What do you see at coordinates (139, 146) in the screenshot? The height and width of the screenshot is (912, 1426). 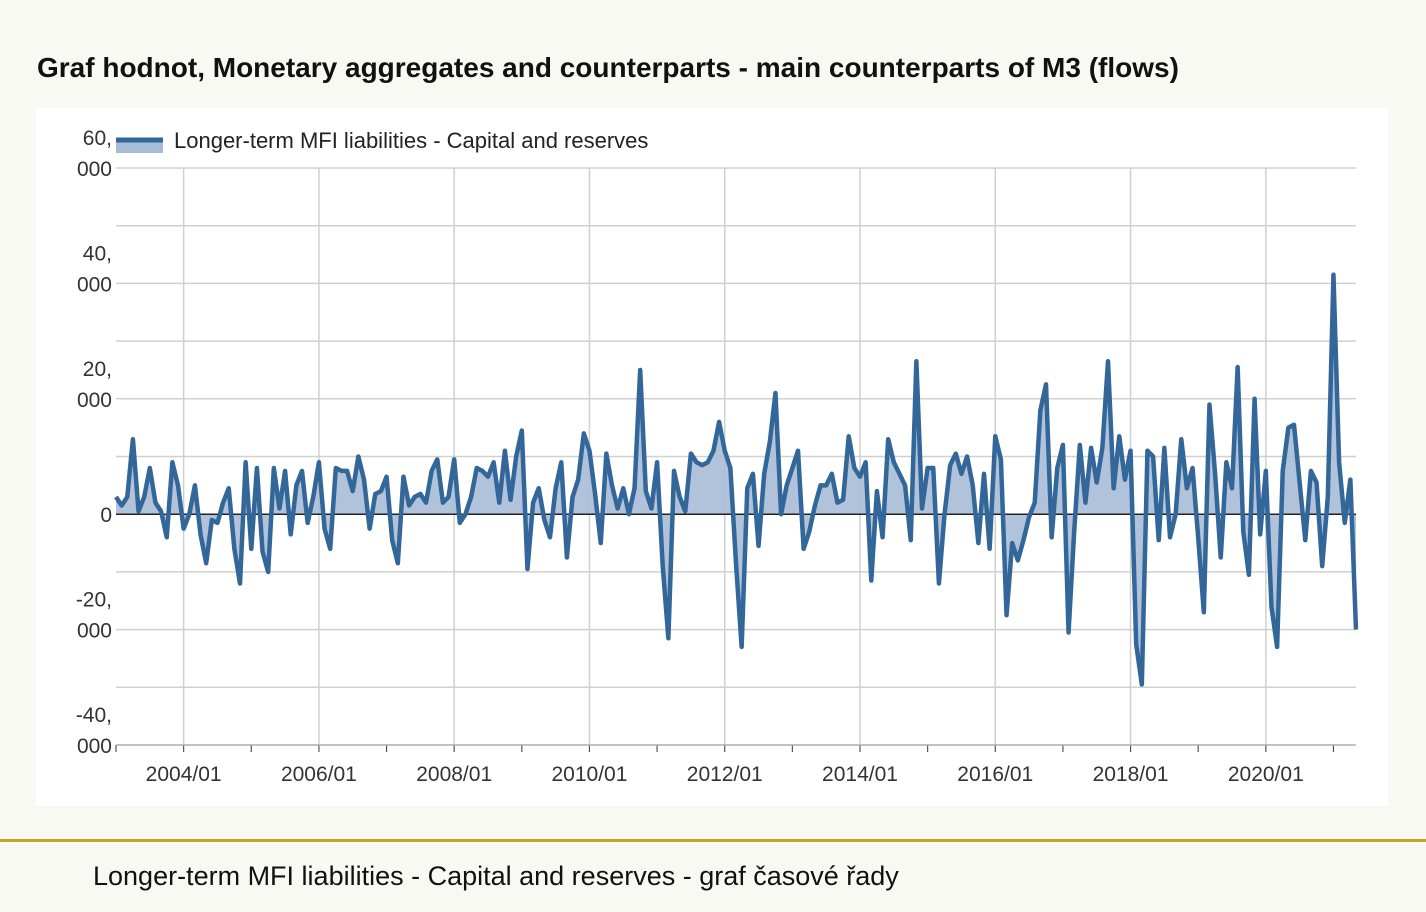 I see `legend-swatch-fill` at bounding box center [139, 146].